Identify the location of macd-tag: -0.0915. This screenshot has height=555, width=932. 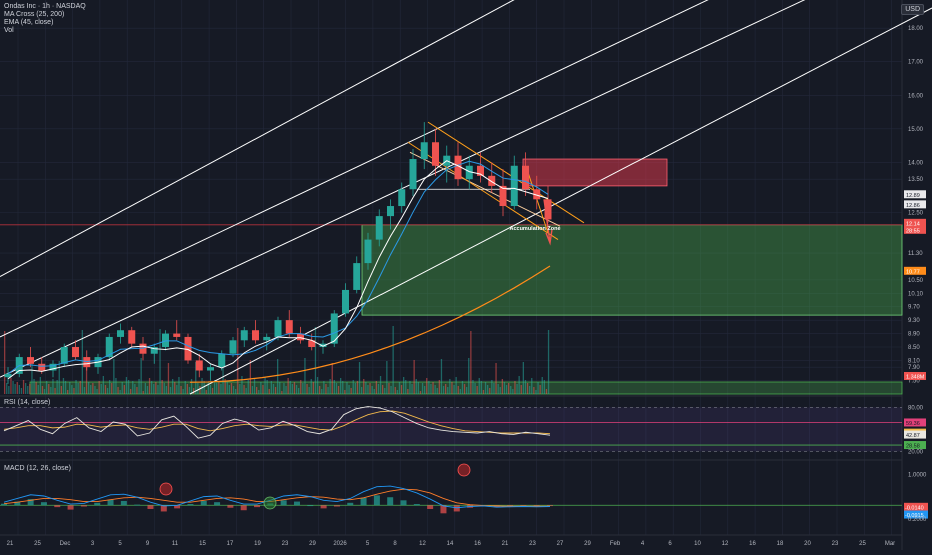
(914, 516).